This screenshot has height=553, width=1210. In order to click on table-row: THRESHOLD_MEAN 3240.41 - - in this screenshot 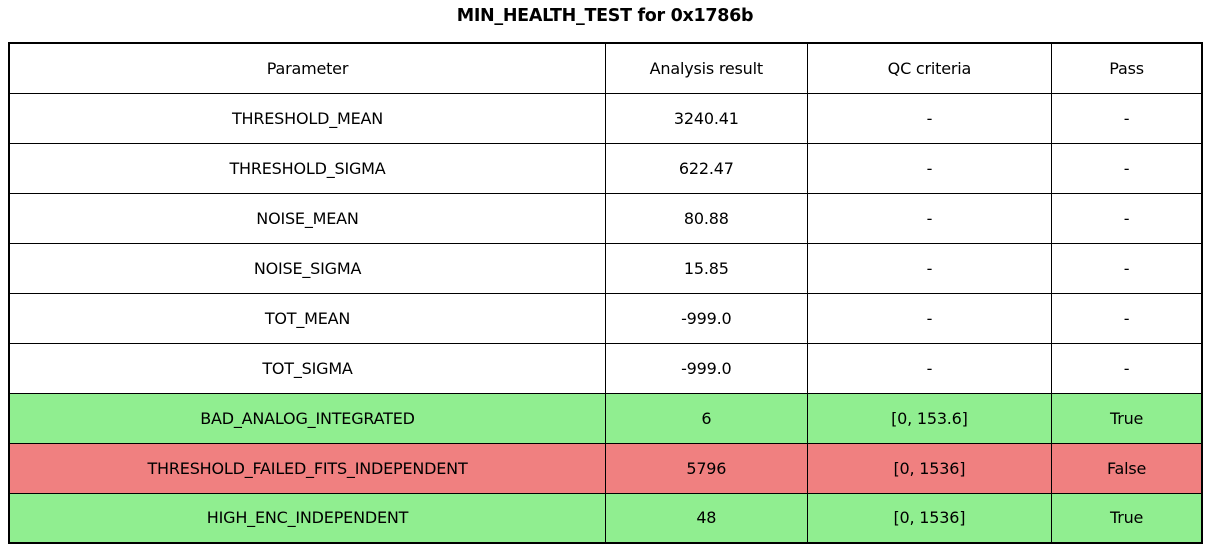, I will do `click(605, 118)`.